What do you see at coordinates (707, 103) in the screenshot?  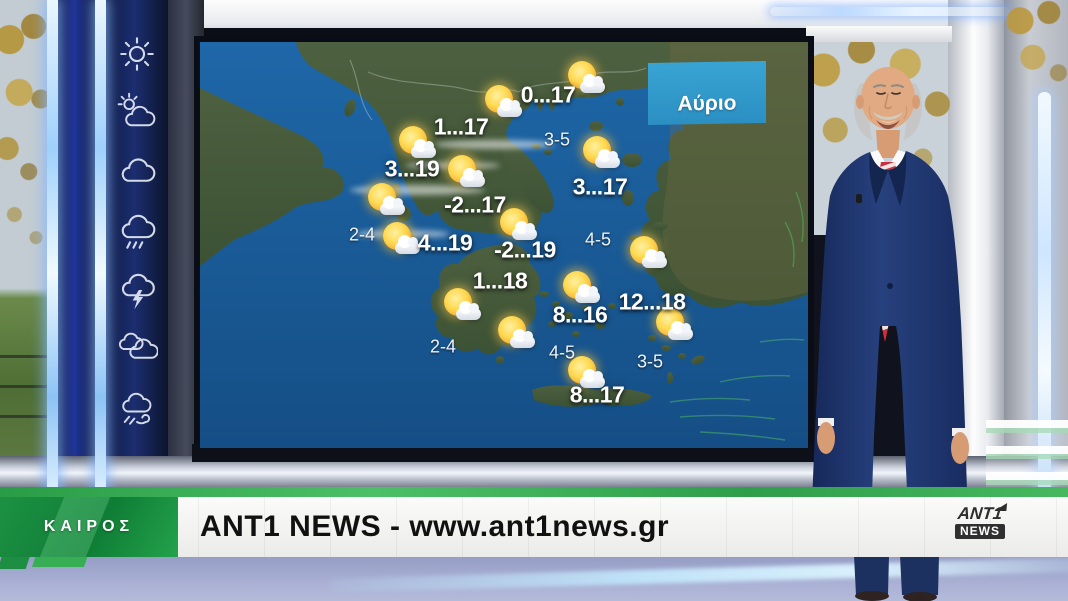 I see `day-label: Αύριο` at bounding box center [707, 103].